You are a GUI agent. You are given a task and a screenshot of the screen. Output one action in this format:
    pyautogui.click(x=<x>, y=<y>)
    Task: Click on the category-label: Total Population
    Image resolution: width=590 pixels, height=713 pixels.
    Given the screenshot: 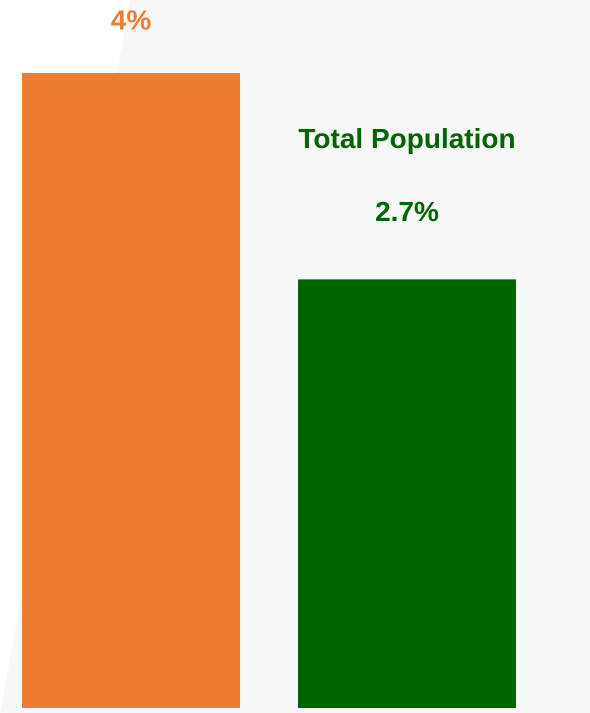 What is the action you would take?
    pyautogui.click(x=406, y=138)
    